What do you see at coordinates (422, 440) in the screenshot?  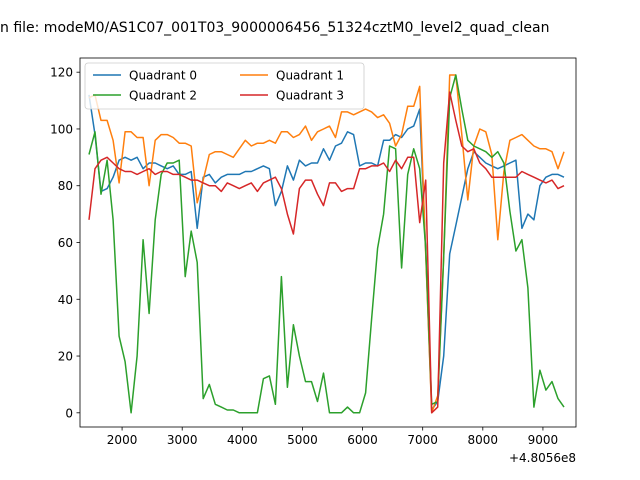 I see `x-tick-label: 7000` at bounding box center [422, 440].